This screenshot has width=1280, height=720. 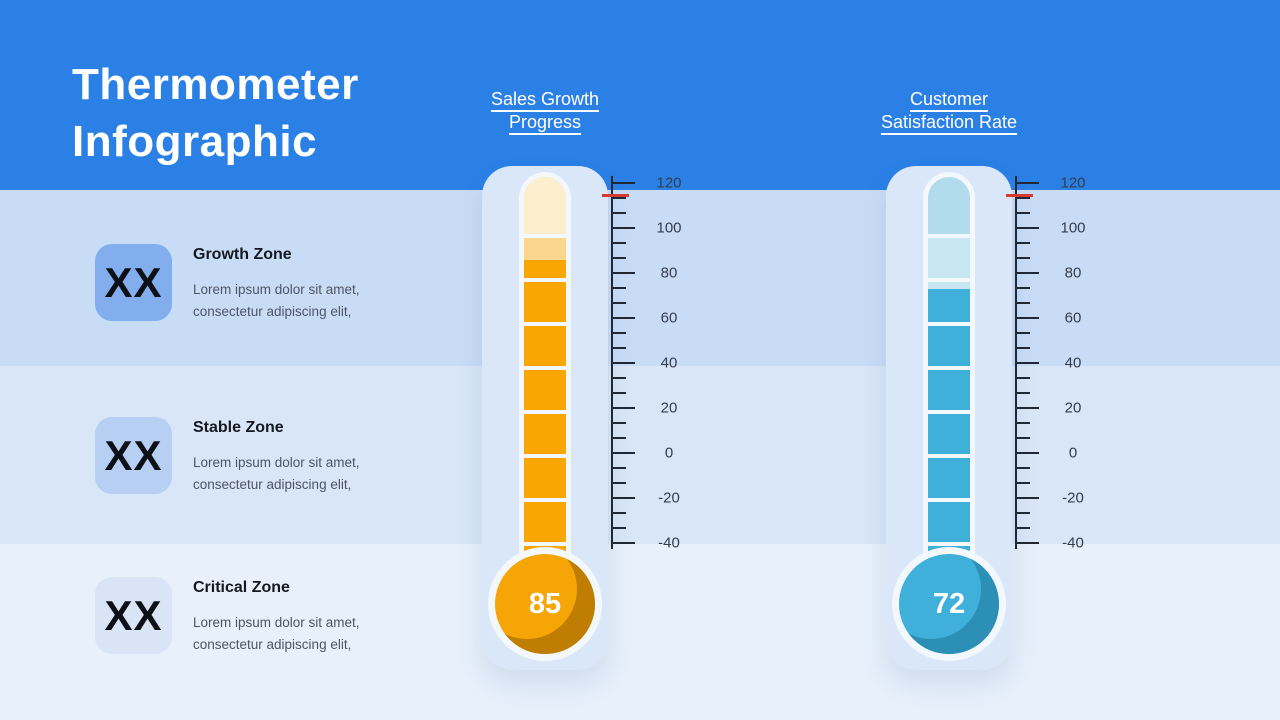 What do you see at coordinates (241, 587) in the screenshot?
I see `zone-title: Critical Zone` at bounding box center [241, 587].